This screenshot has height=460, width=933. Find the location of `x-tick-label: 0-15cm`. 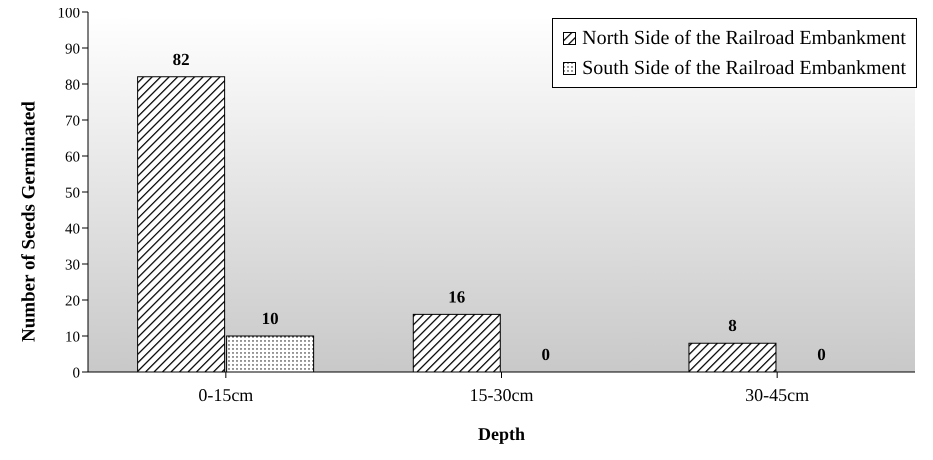

x-tick-label: 0-15cm is located at coordinates (226, 394).